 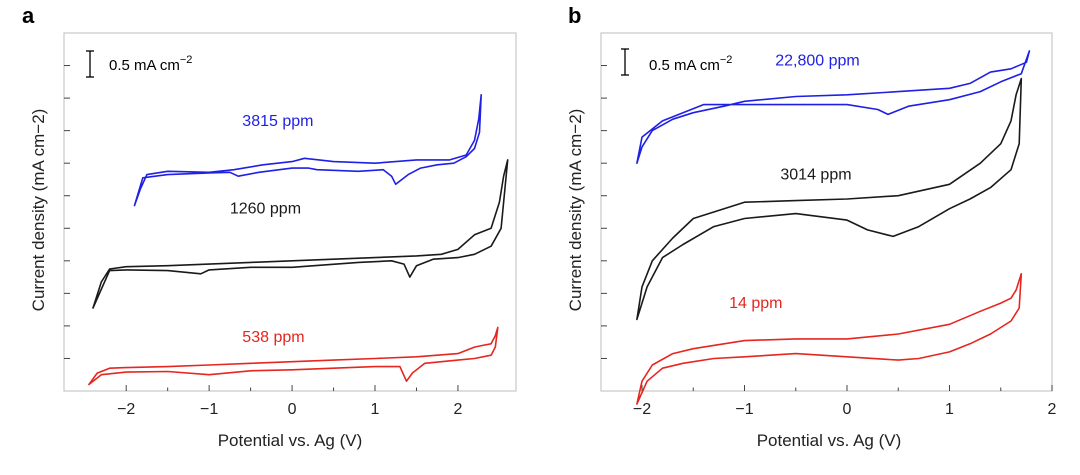 I want to click on panel-a-x-axis-label: Potential vs. Ag (V), so click(x=290, y=440).